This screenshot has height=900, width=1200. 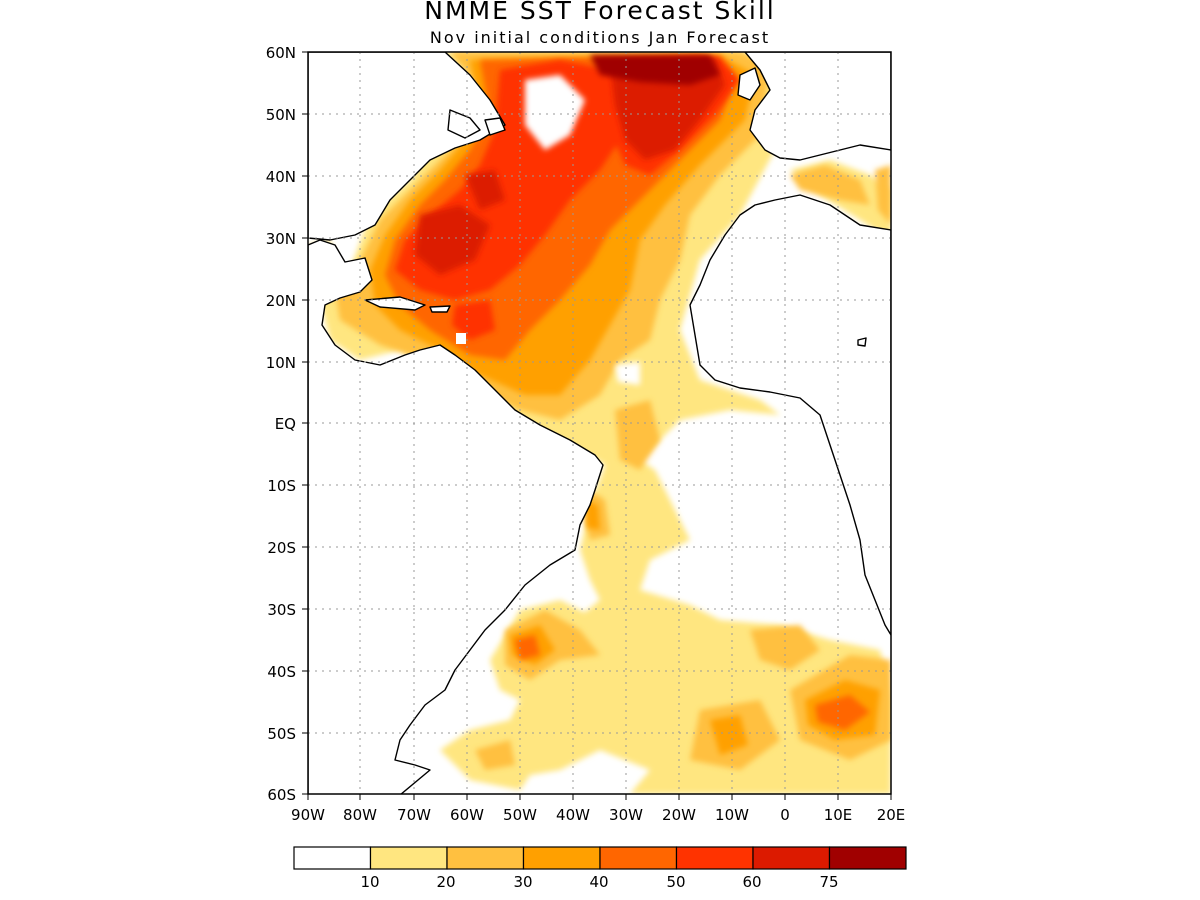 What do you see at coordinates (281, 734) in the screenshot?
I see `lat-label: 50S` at bounding box center [281, 734].